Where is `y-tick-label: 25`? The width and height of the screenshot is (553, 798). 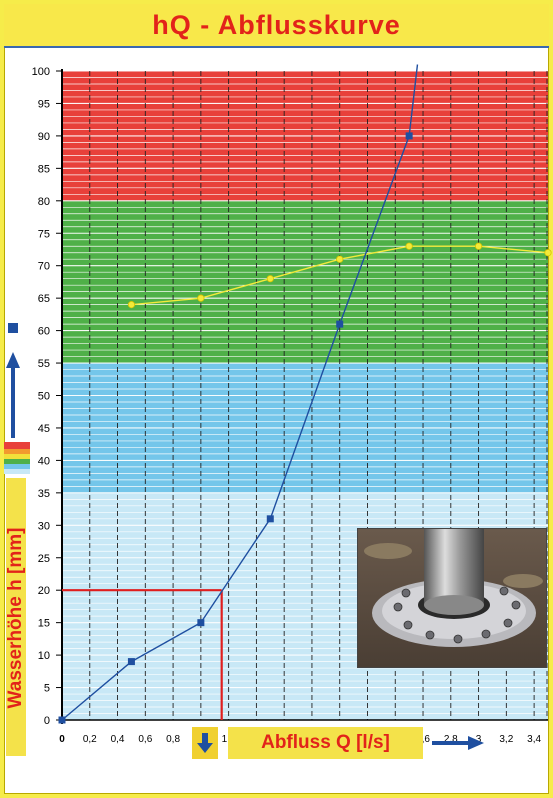
y-tick-label: 25 is located at coordinates (44, 559).